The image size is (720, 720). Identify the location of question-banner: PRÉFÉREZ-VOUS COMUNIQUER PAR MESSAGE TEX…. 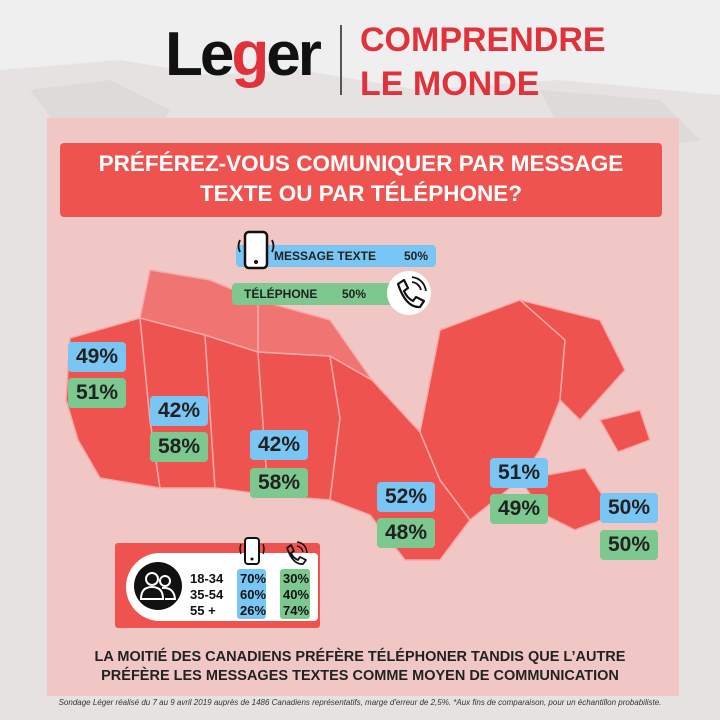
(361, 180).